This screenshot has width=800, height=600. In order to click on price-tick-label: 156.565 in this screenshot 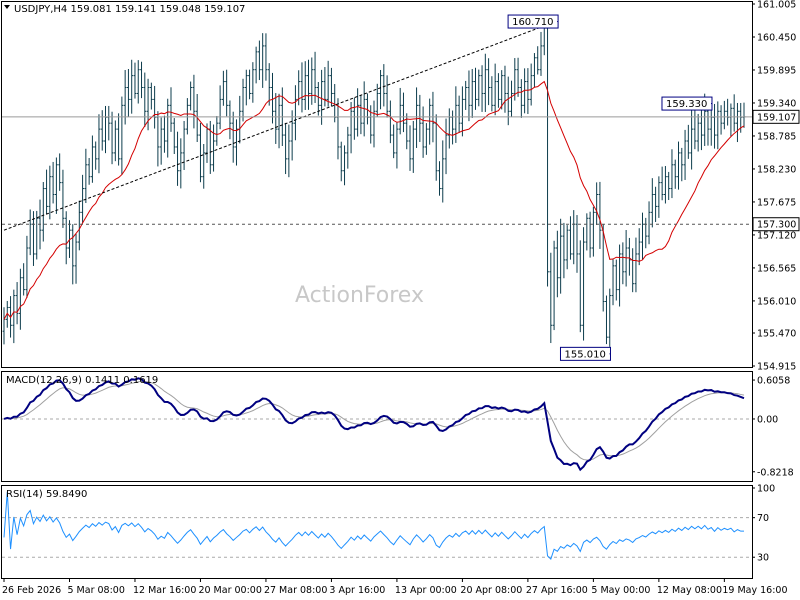, I will do `click(776, 268)`.